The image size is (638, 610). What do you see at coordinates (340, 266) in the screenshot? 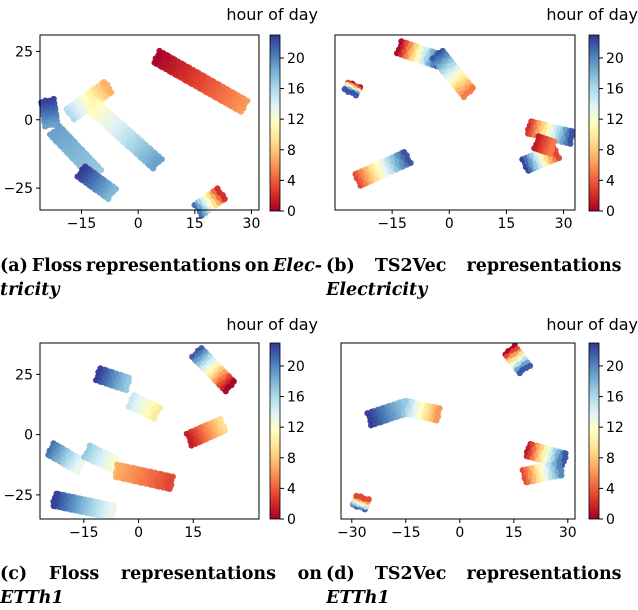
I see `caption-word: (b)` at bounding box center [340, 266].